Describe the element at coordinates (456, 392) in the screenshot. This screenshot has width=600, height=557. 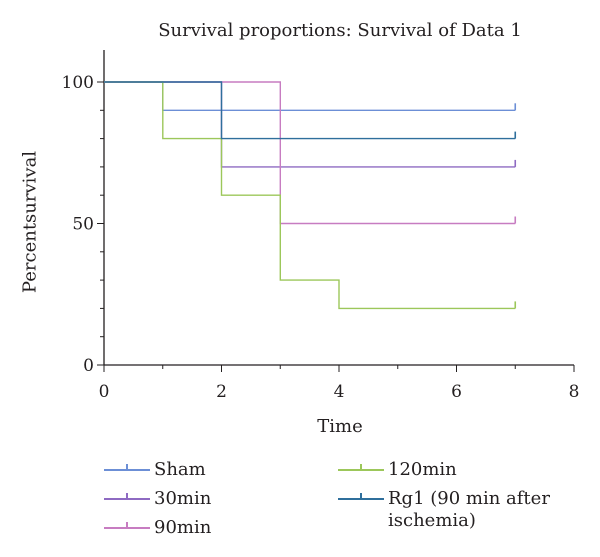
I see `x-tick-label: 6` at that location.